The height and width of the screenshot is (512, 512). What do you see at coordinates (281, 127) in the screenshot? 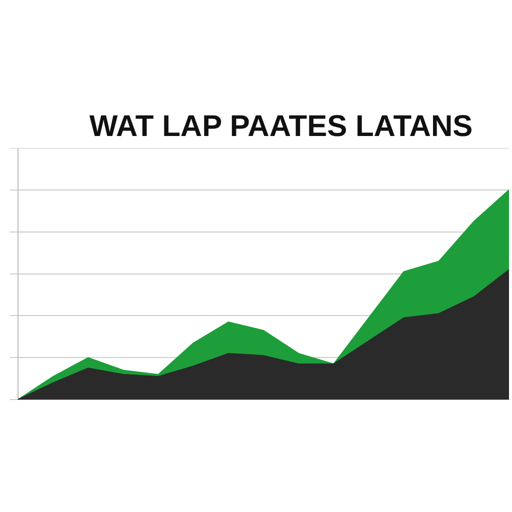
I see `chart-title: WAT LAP PAATES LATANS` at bounding box center [281, 127].